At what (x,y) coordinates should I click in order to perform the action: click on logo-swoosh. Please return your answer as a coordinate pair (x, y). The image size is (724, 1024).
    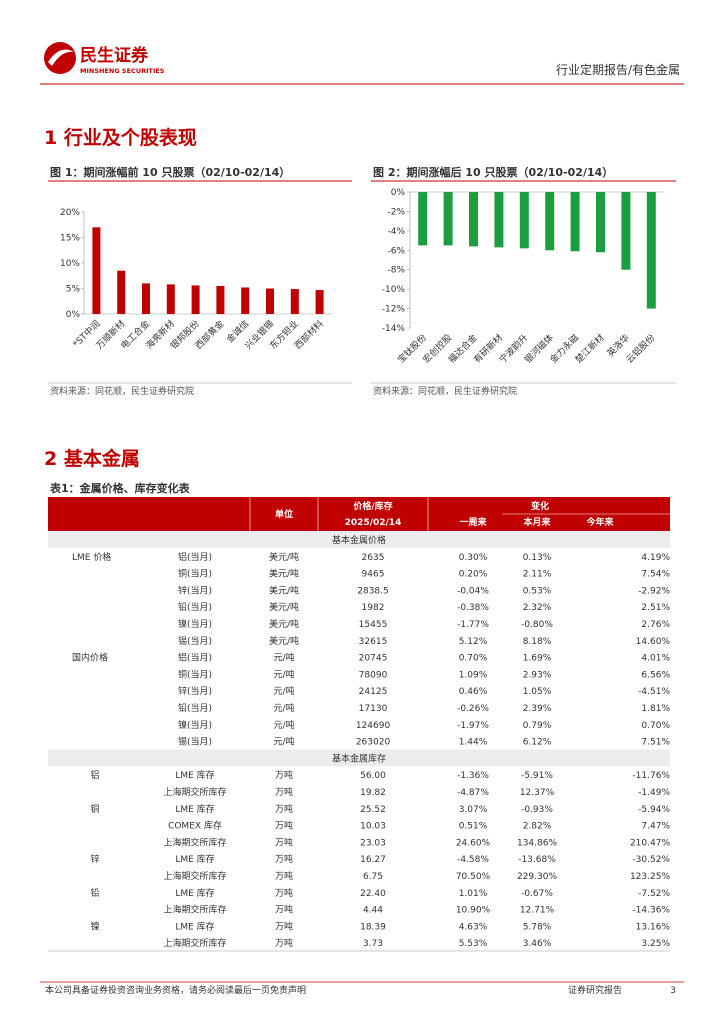
    Looking at the image, I should click on (61, 57).